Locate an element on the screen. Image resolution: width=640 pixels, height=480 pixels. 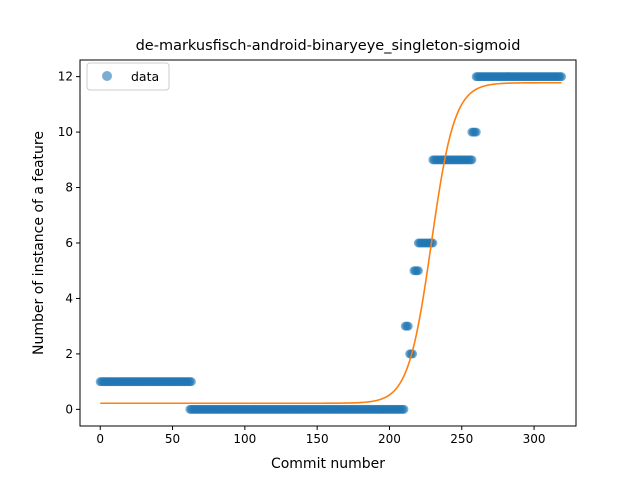
y-tick-label: 0 is located at coordinates (69, 409).